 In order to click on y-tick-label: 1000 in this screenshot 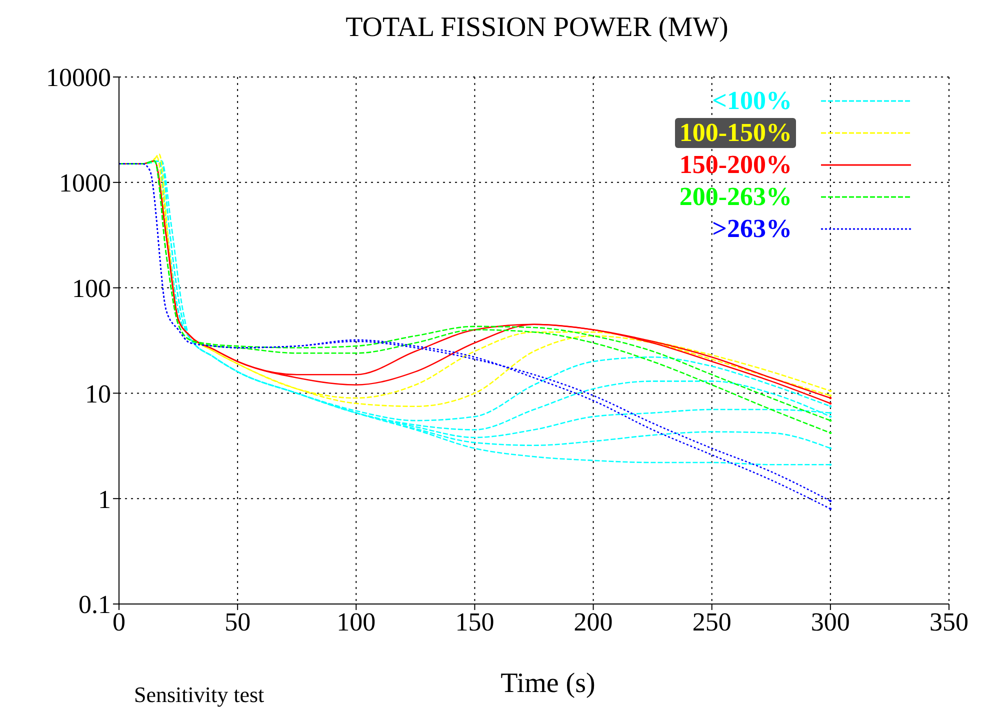, I will do `click(85, 183)`.